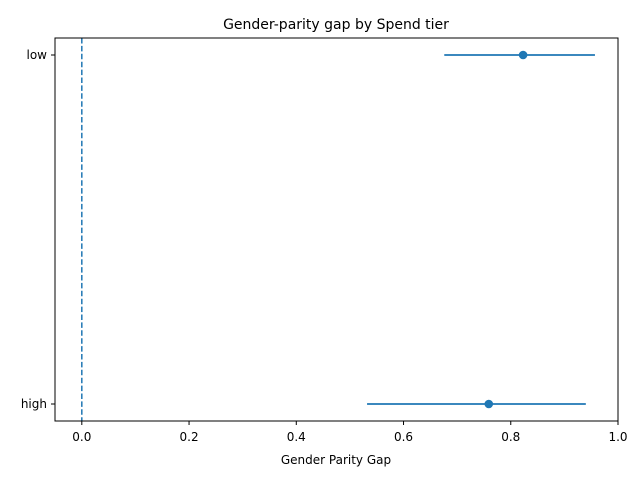  What do you see at coordinates (38, 229) in the screenshot?
I see `y-axis-ticks: low high` at bounding box center [38, 229].